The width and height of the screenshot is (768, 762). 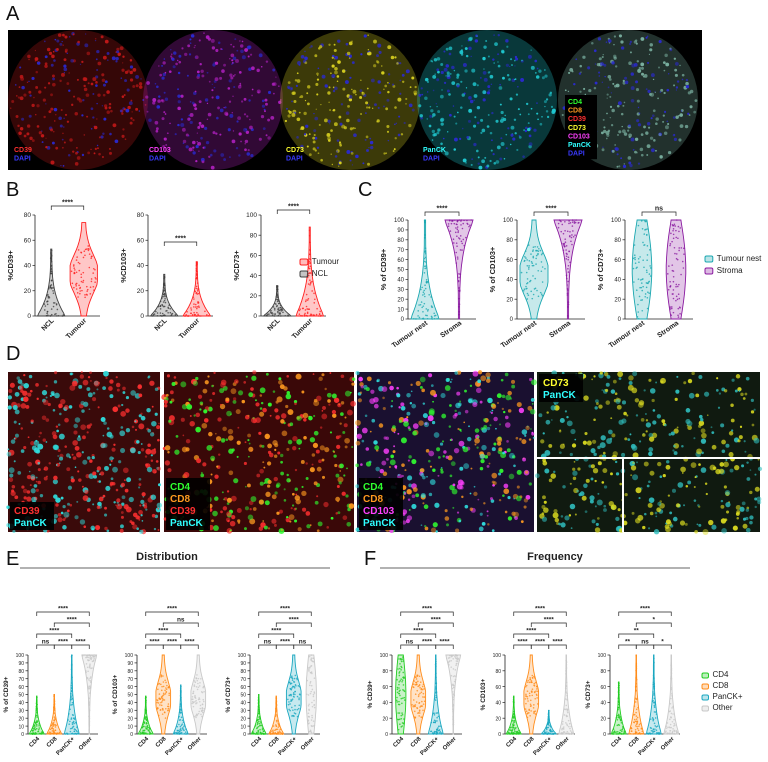 What do you see at coordinates (13, 354) in the screenshot?
I see `panel-letter-d: D` at bounding box center [13, 354].